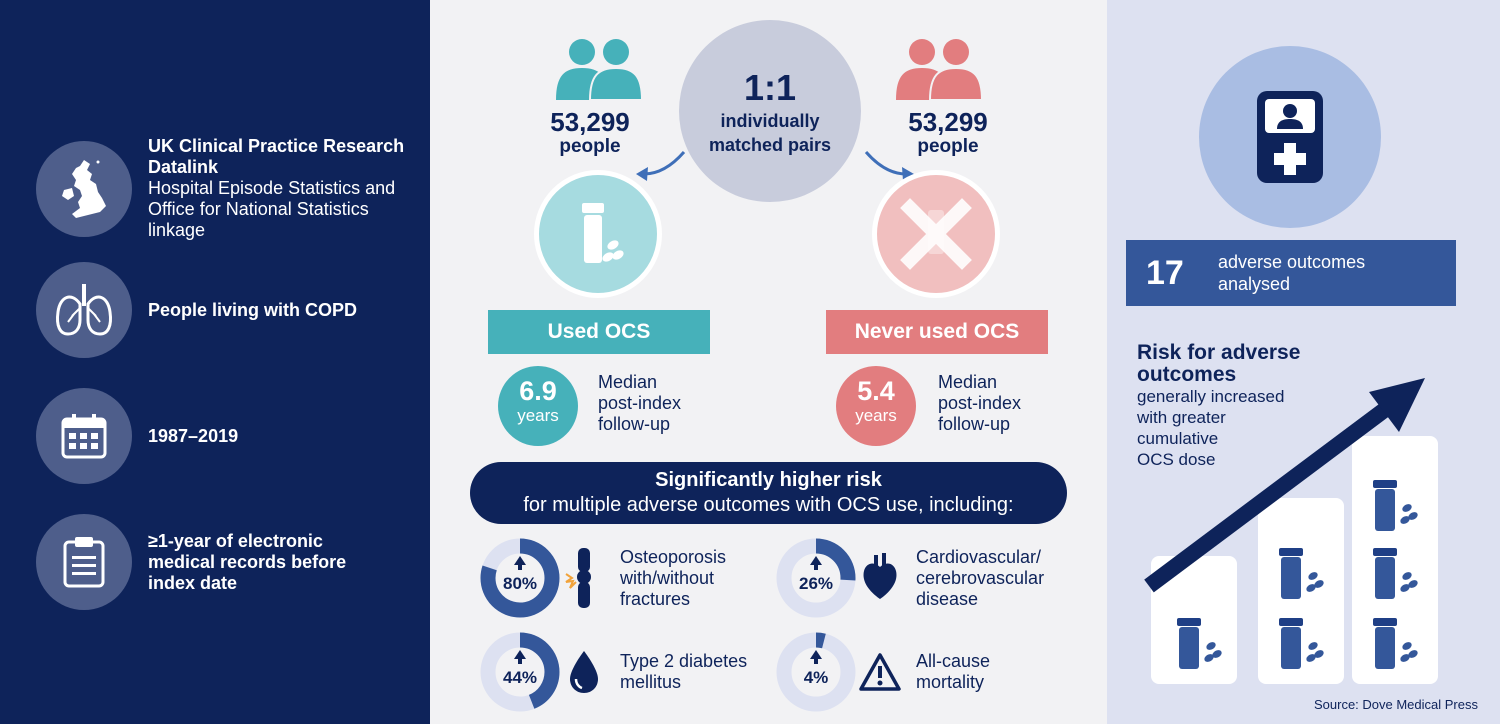  What do you see at coordinates (520, 677) in the screenshot?
I see `diabetes-pct: 44%` at bounding box center [520, 677].